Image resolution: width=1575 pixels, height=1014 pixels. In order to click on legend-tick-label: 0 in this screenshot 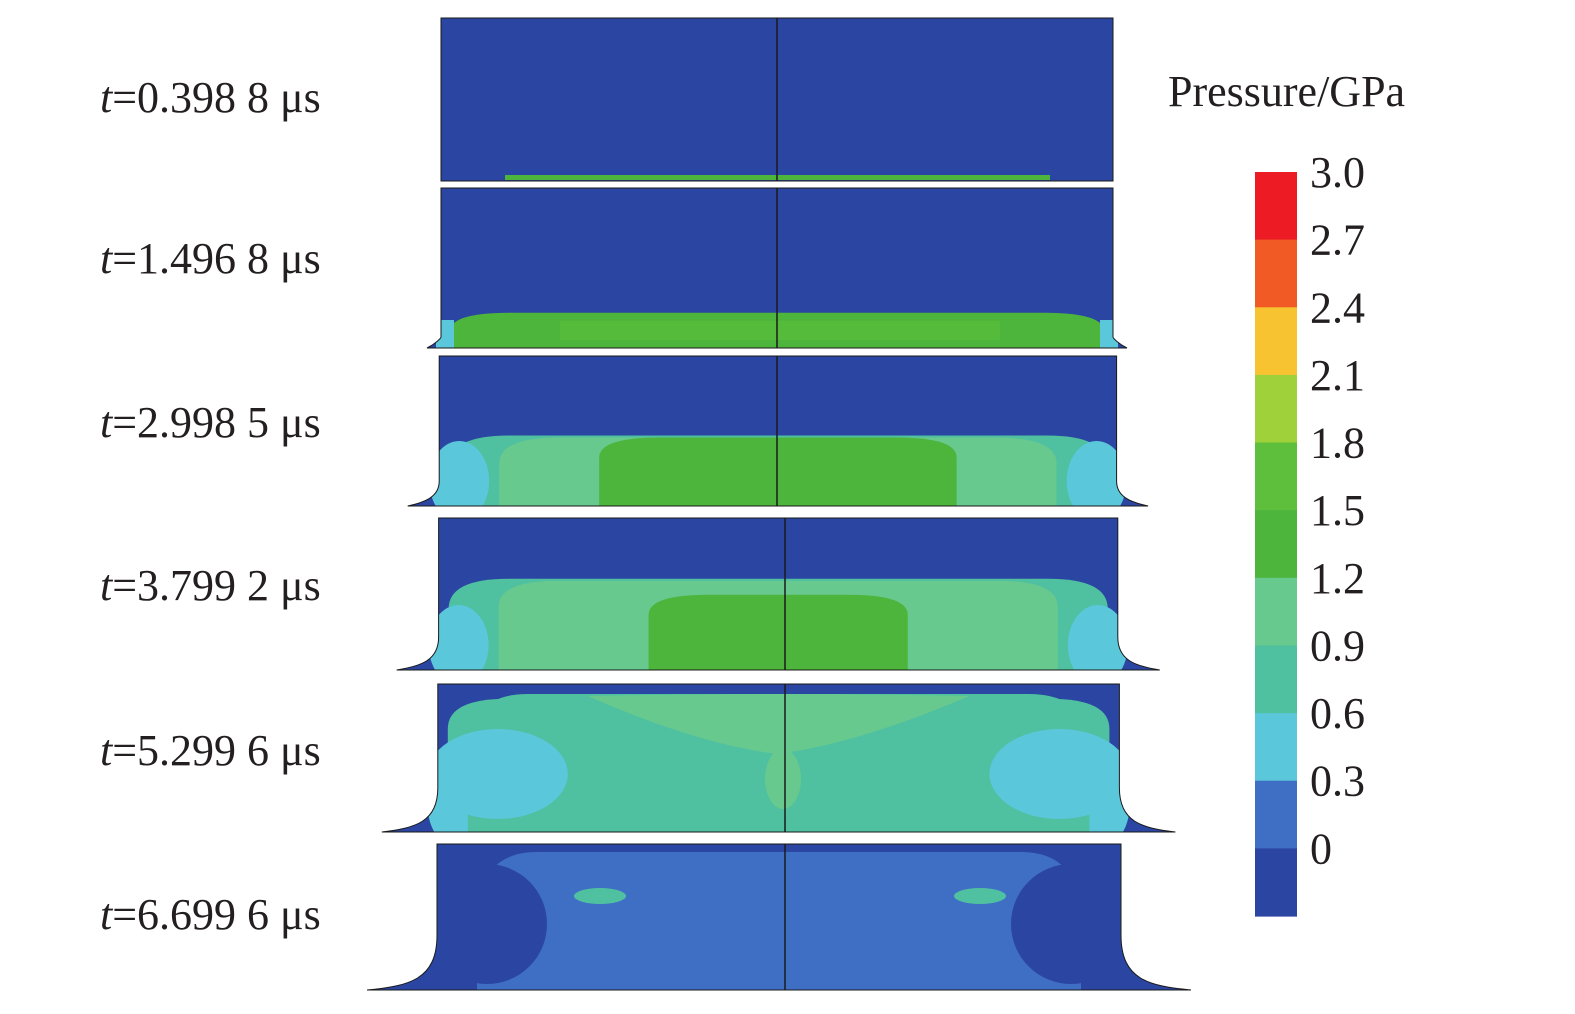, I will do `click(1321, 848)`.